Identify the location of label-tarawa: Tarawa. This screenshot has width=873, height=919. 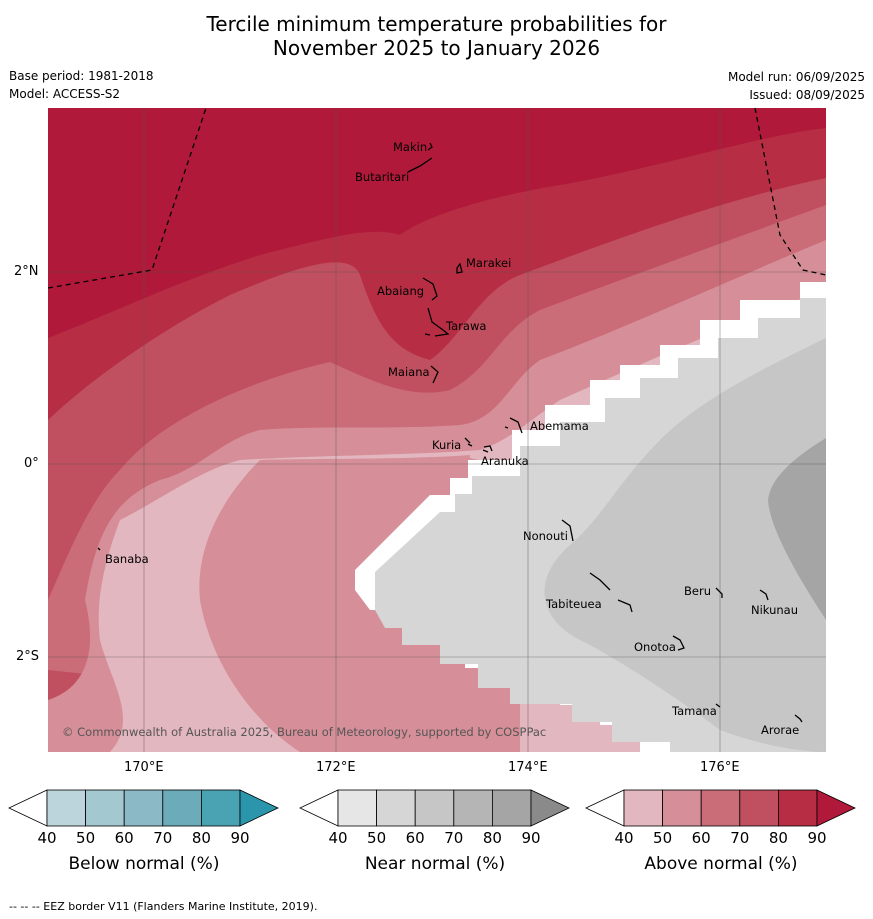
(465, 326).